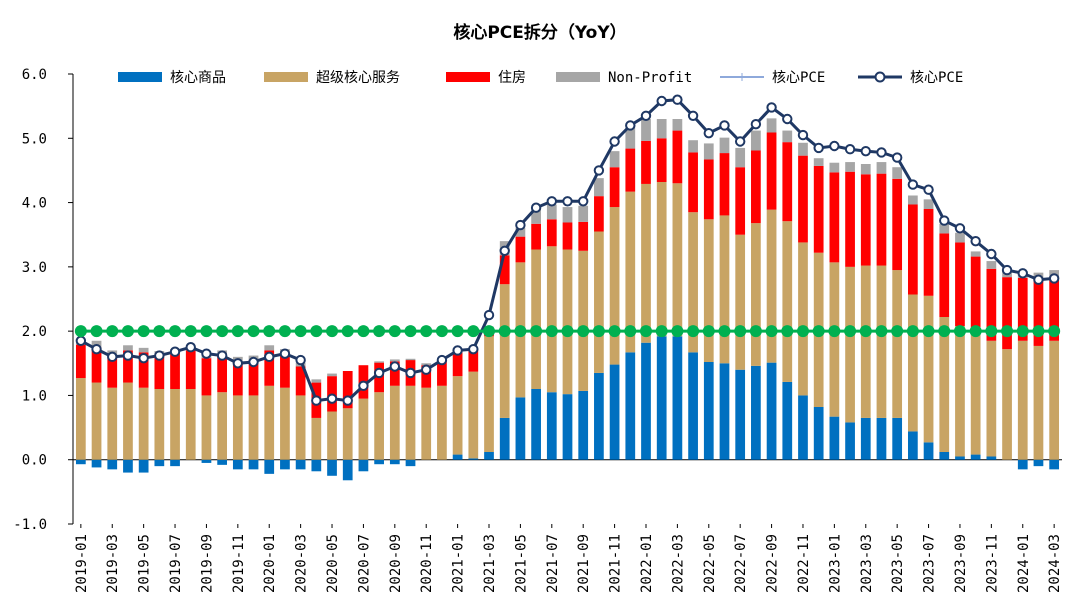 The width and height of the screenshot is (1080, 610). What do you see at coordinates (34, 461) in the screenshot?
I see `y-tick-label: 0.0` at bounding box center [34, 461].